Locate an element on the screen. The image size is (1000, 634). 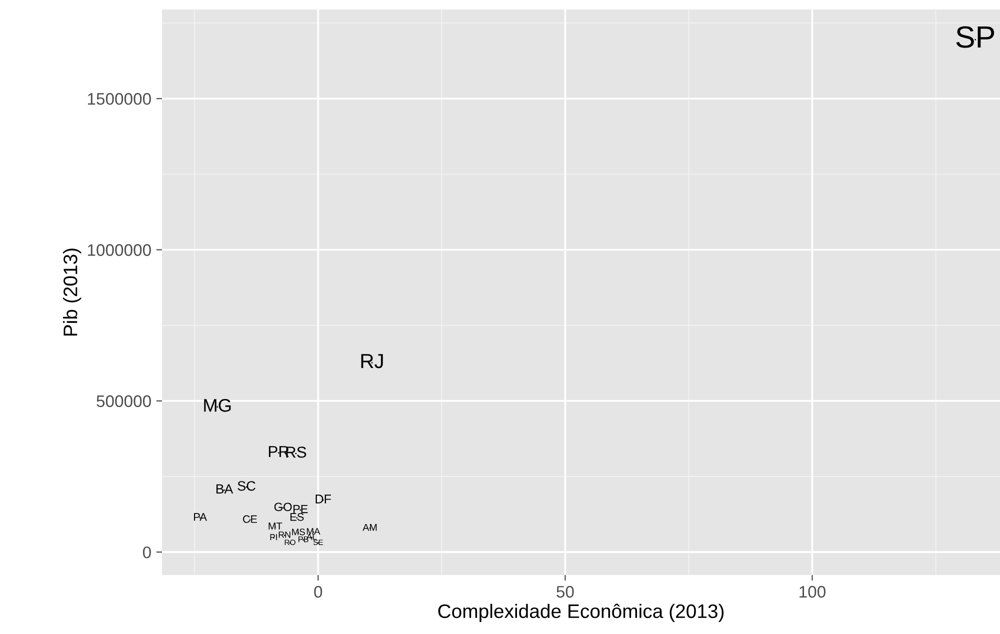
annotation: SP is located at coordinates (975, 37).